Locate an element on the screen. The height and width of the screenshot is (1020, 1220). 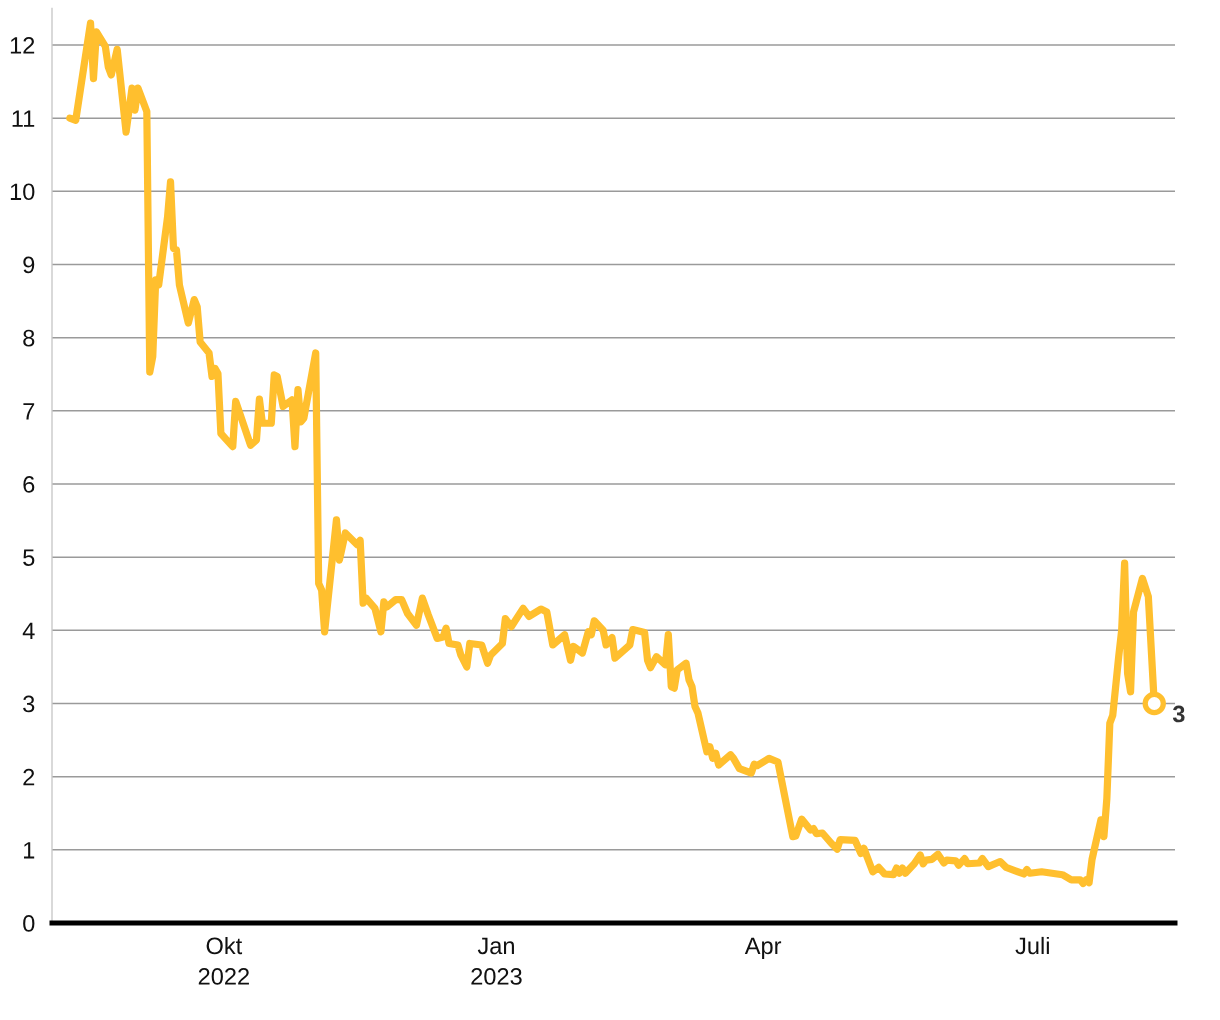
y-tick-label: 8 is located at coordinates (29, 338).